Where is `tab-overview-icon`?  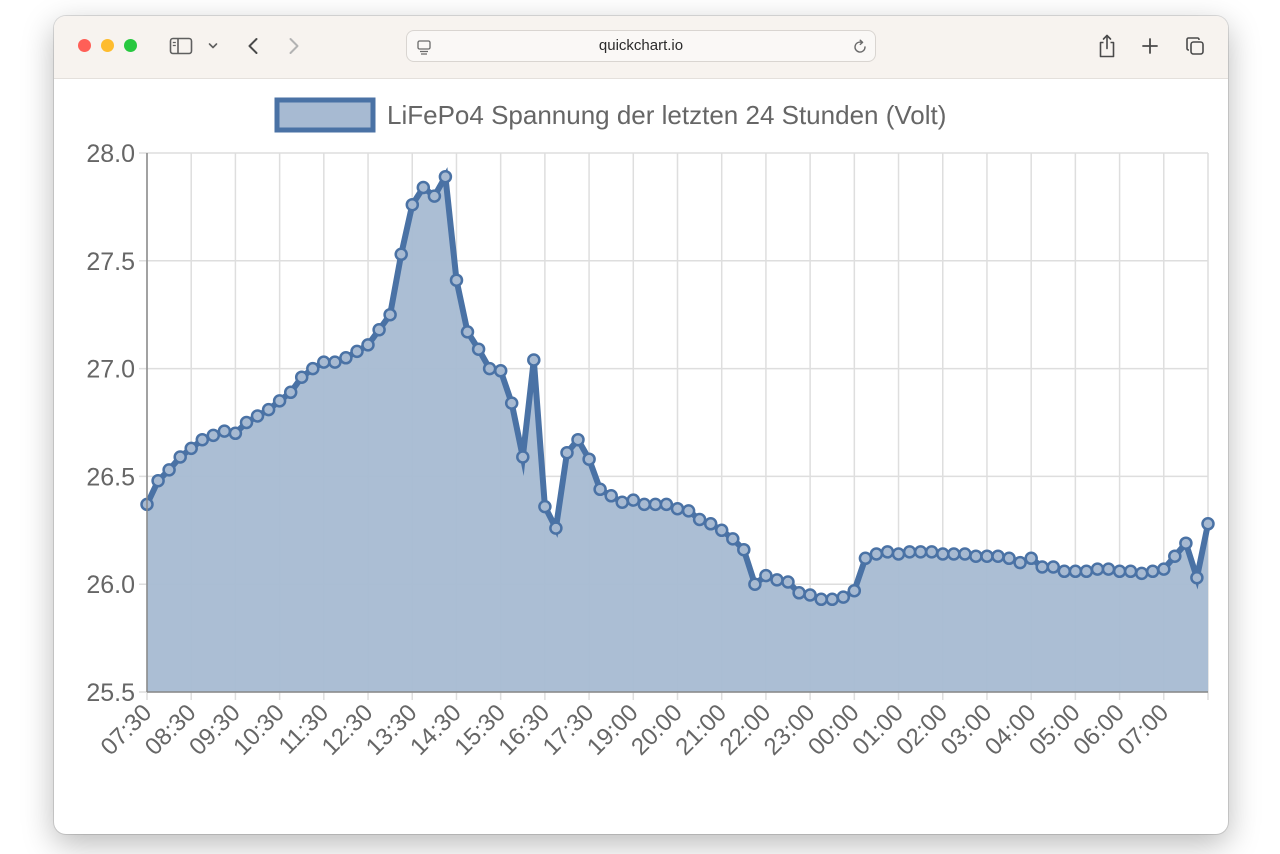 tab-overview-icon is located at coordinates (1195, 46).